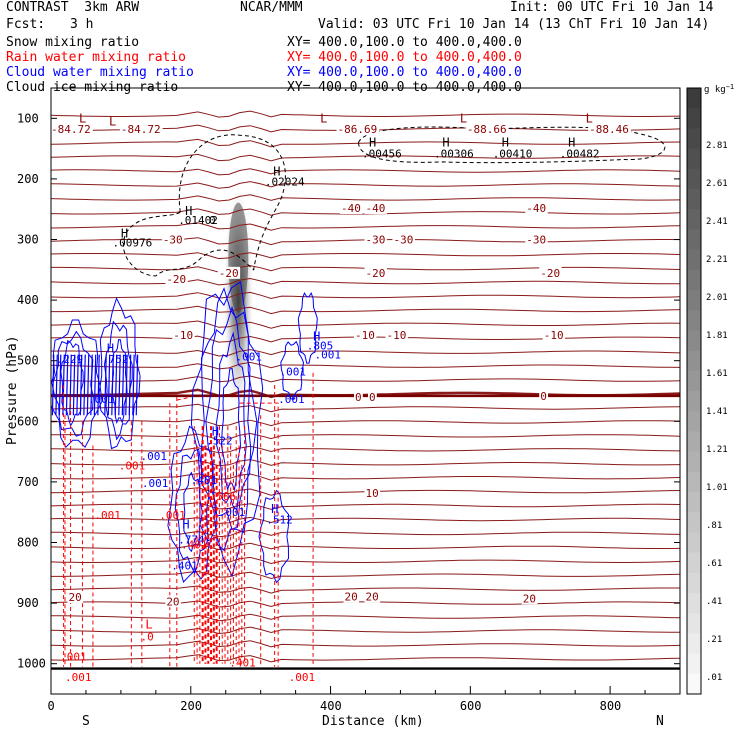  I want to click on ice-contour-label: .00976, so click(133, 243).